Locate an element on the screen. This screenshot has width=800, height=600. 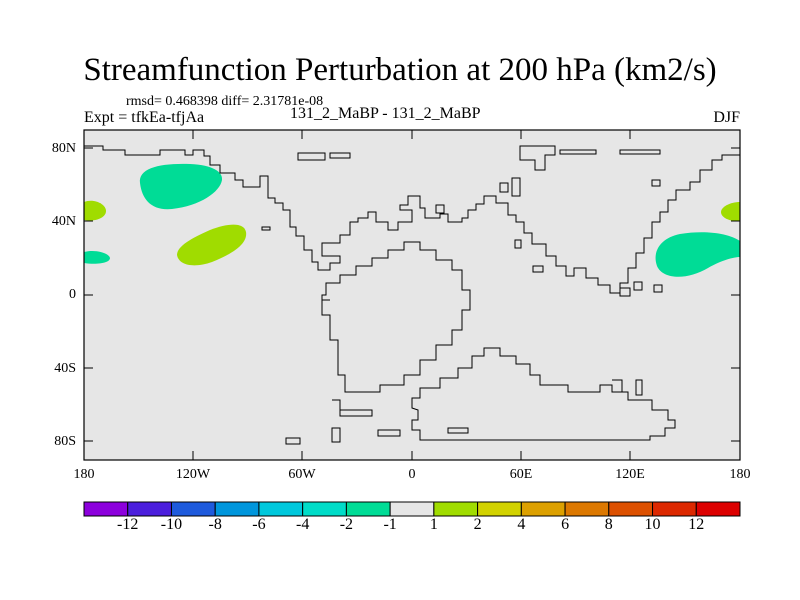
x-tick-label: 120E is located at coordinates (630, 474).